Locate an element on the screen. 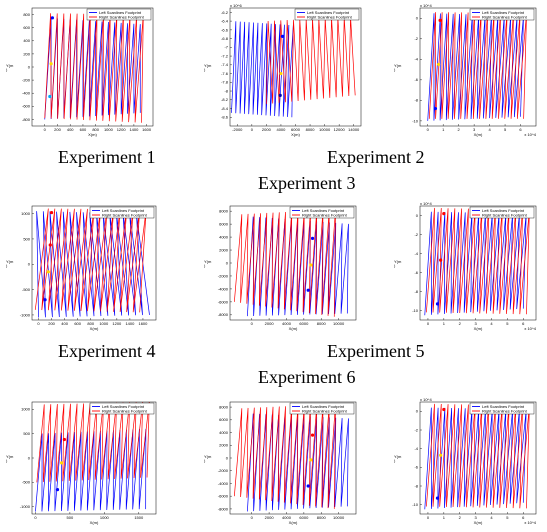  x-tick-label: 1000 is located at coordinates (105, 517).